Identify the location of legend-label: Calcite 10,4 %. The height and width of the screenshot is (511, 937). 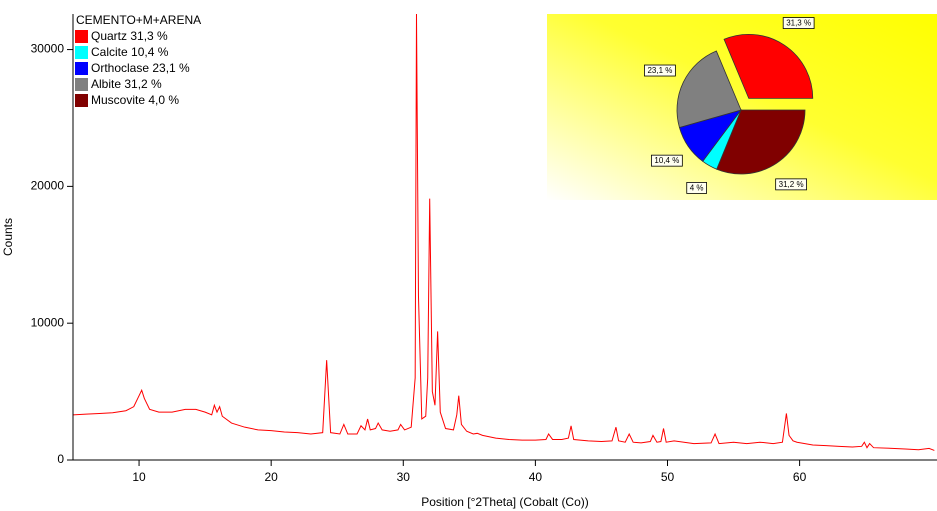
(130, 52).